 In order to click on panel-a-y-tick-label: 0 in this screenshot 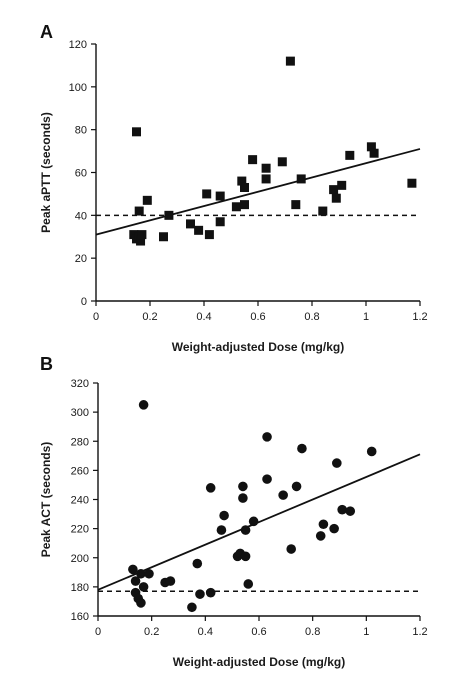, I will do `click(84, 302)`.